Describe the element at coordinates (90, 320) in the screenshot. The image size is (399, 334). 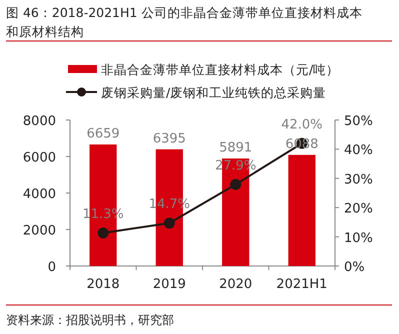
I see `text: 资料来源：招股说明书，研究部` at that location.